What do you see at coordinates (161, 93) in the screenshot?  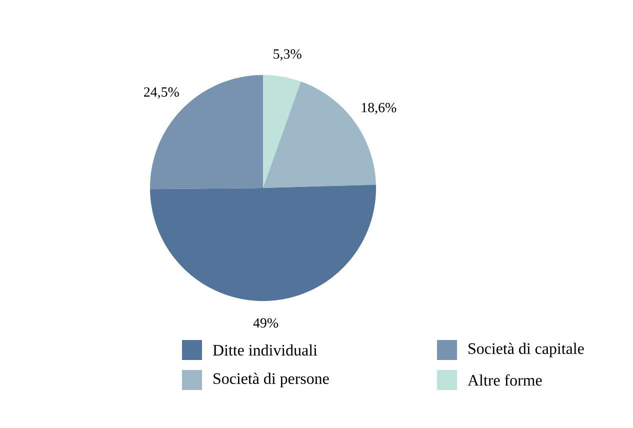 I see `data-label: 24,5%` at bounding box center [161, 93].